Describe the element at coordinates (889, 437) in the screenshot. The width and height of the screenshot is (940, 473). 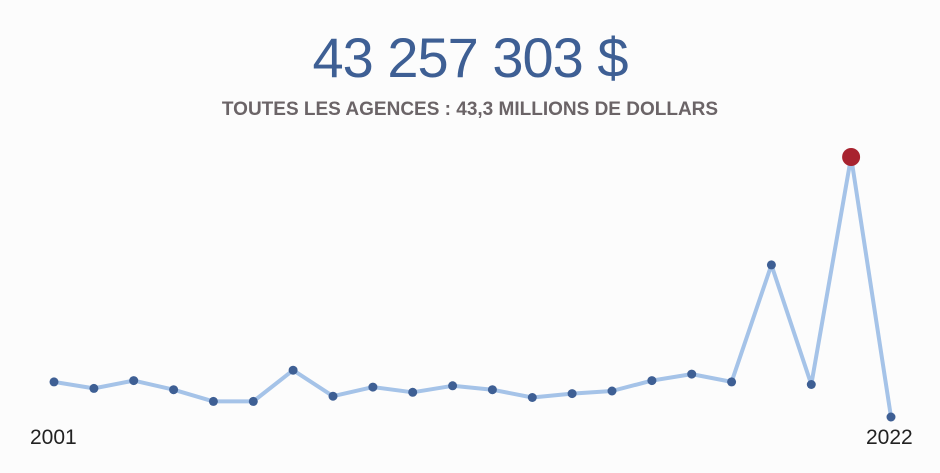
I see `x-axis-end-label: 2022` at that location.